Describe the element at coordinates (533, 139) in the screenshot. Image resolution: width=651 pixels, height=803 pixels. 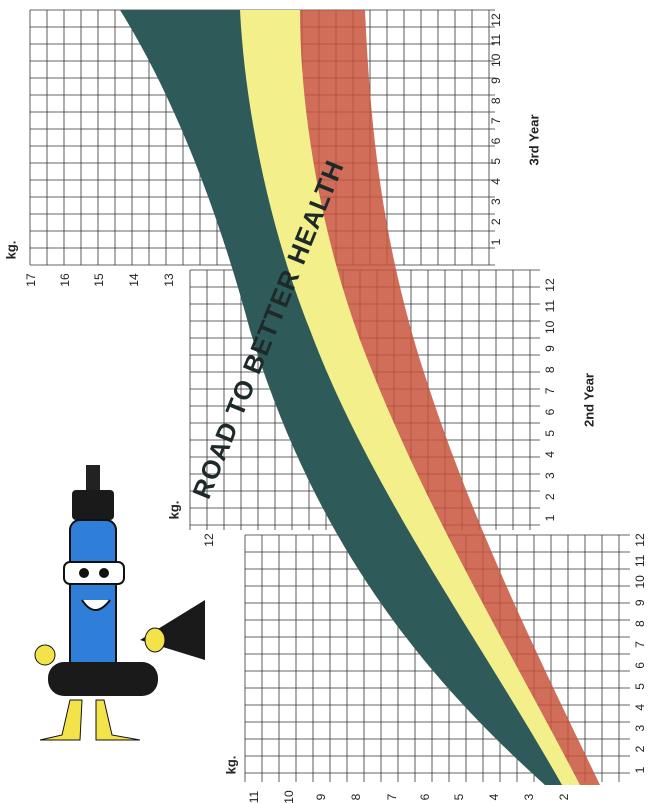
I see `year-label: 3rd Year` at that location.